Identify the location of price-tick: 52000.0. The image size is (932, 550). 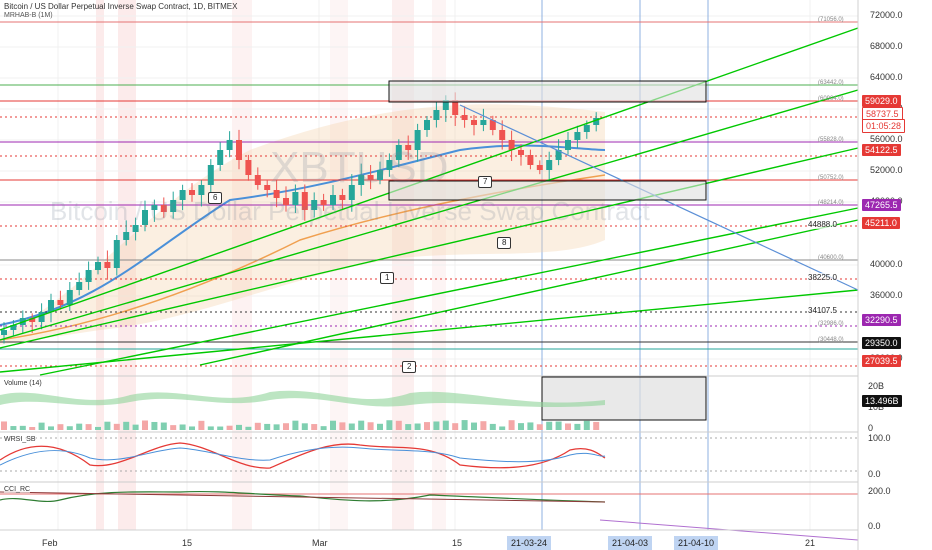
(886, 170).